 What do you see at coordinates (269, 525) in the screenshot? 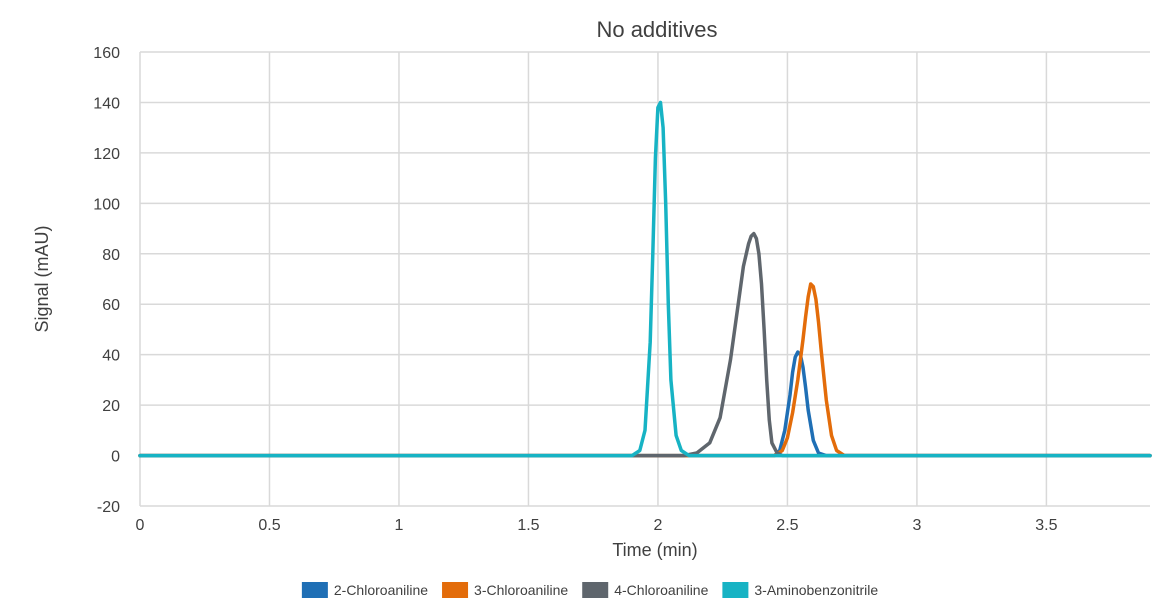
I see `x-tick-label: 0.5` at bounding box center [269, 525].